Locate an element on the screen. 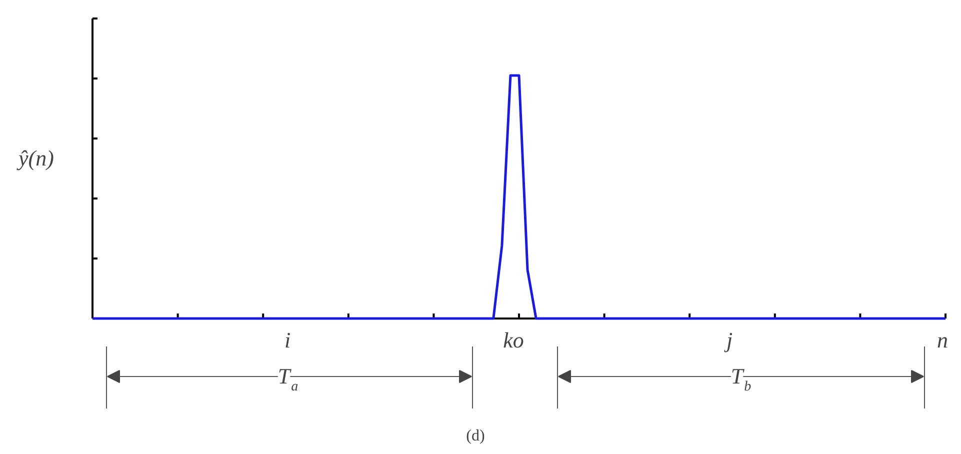 The width and height of the screenshot is (961, 454). y-axis-title: ŷ(n) is located at coordinates (35, 158).